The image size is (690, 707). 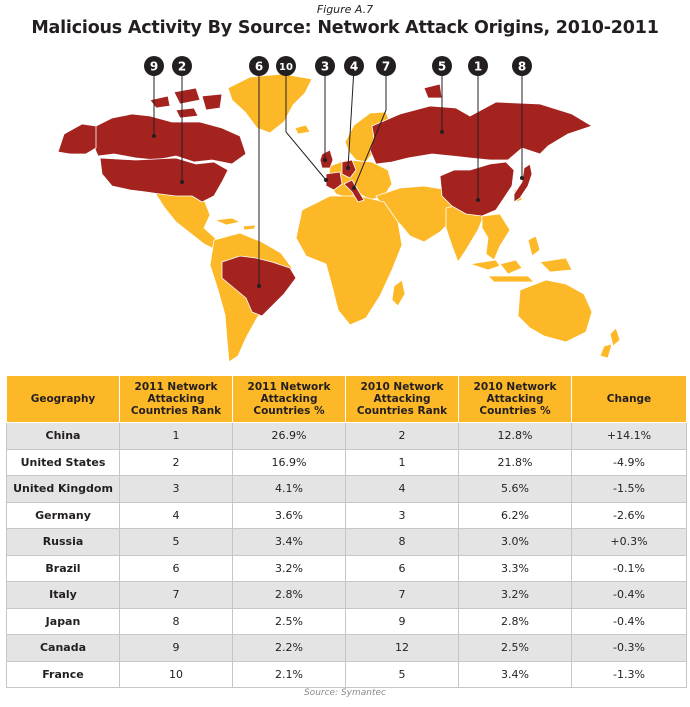 What do you see at coordinates (289, 568) in the screenshot?
I see `table-cell: 3.2%` at bounding box center [289, 568].